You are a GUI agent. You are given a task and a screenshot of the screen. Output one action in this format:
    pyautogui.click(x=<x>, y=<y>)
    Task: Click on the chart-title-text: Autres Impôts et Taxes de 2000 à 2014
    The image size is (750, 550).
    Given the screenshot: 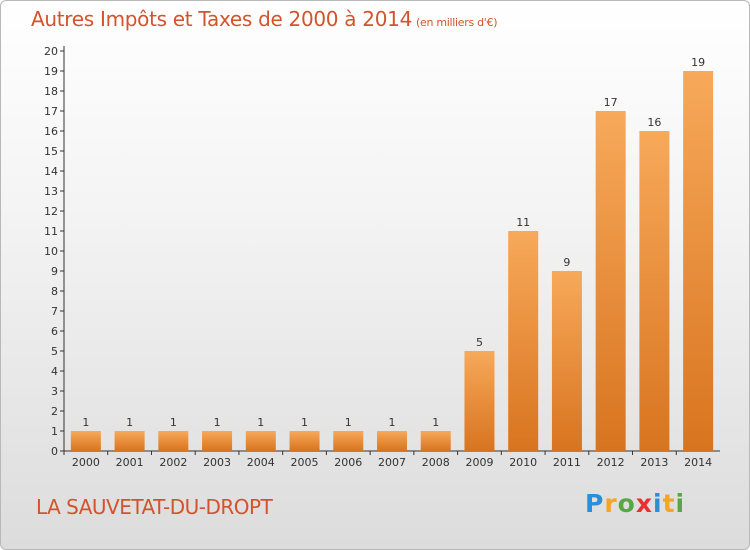 What is the action you would take?
    pyautogui.click(x=221, y=19)
    